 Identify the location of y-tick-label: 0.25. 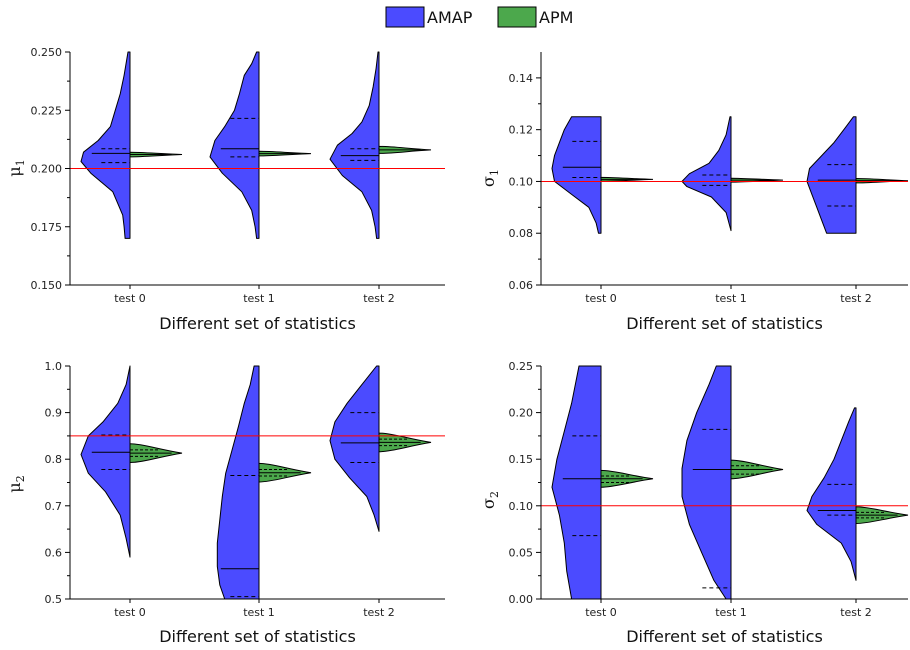
(521, 366).